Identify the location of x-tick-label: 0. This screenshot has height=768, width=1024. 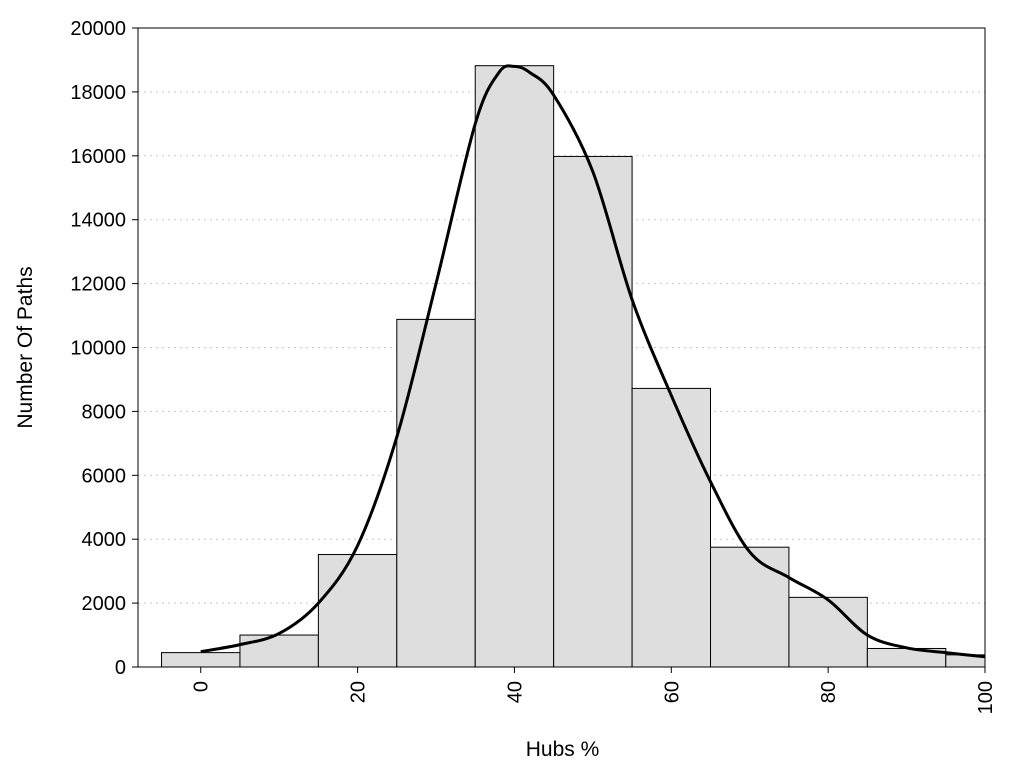
(202, 686).